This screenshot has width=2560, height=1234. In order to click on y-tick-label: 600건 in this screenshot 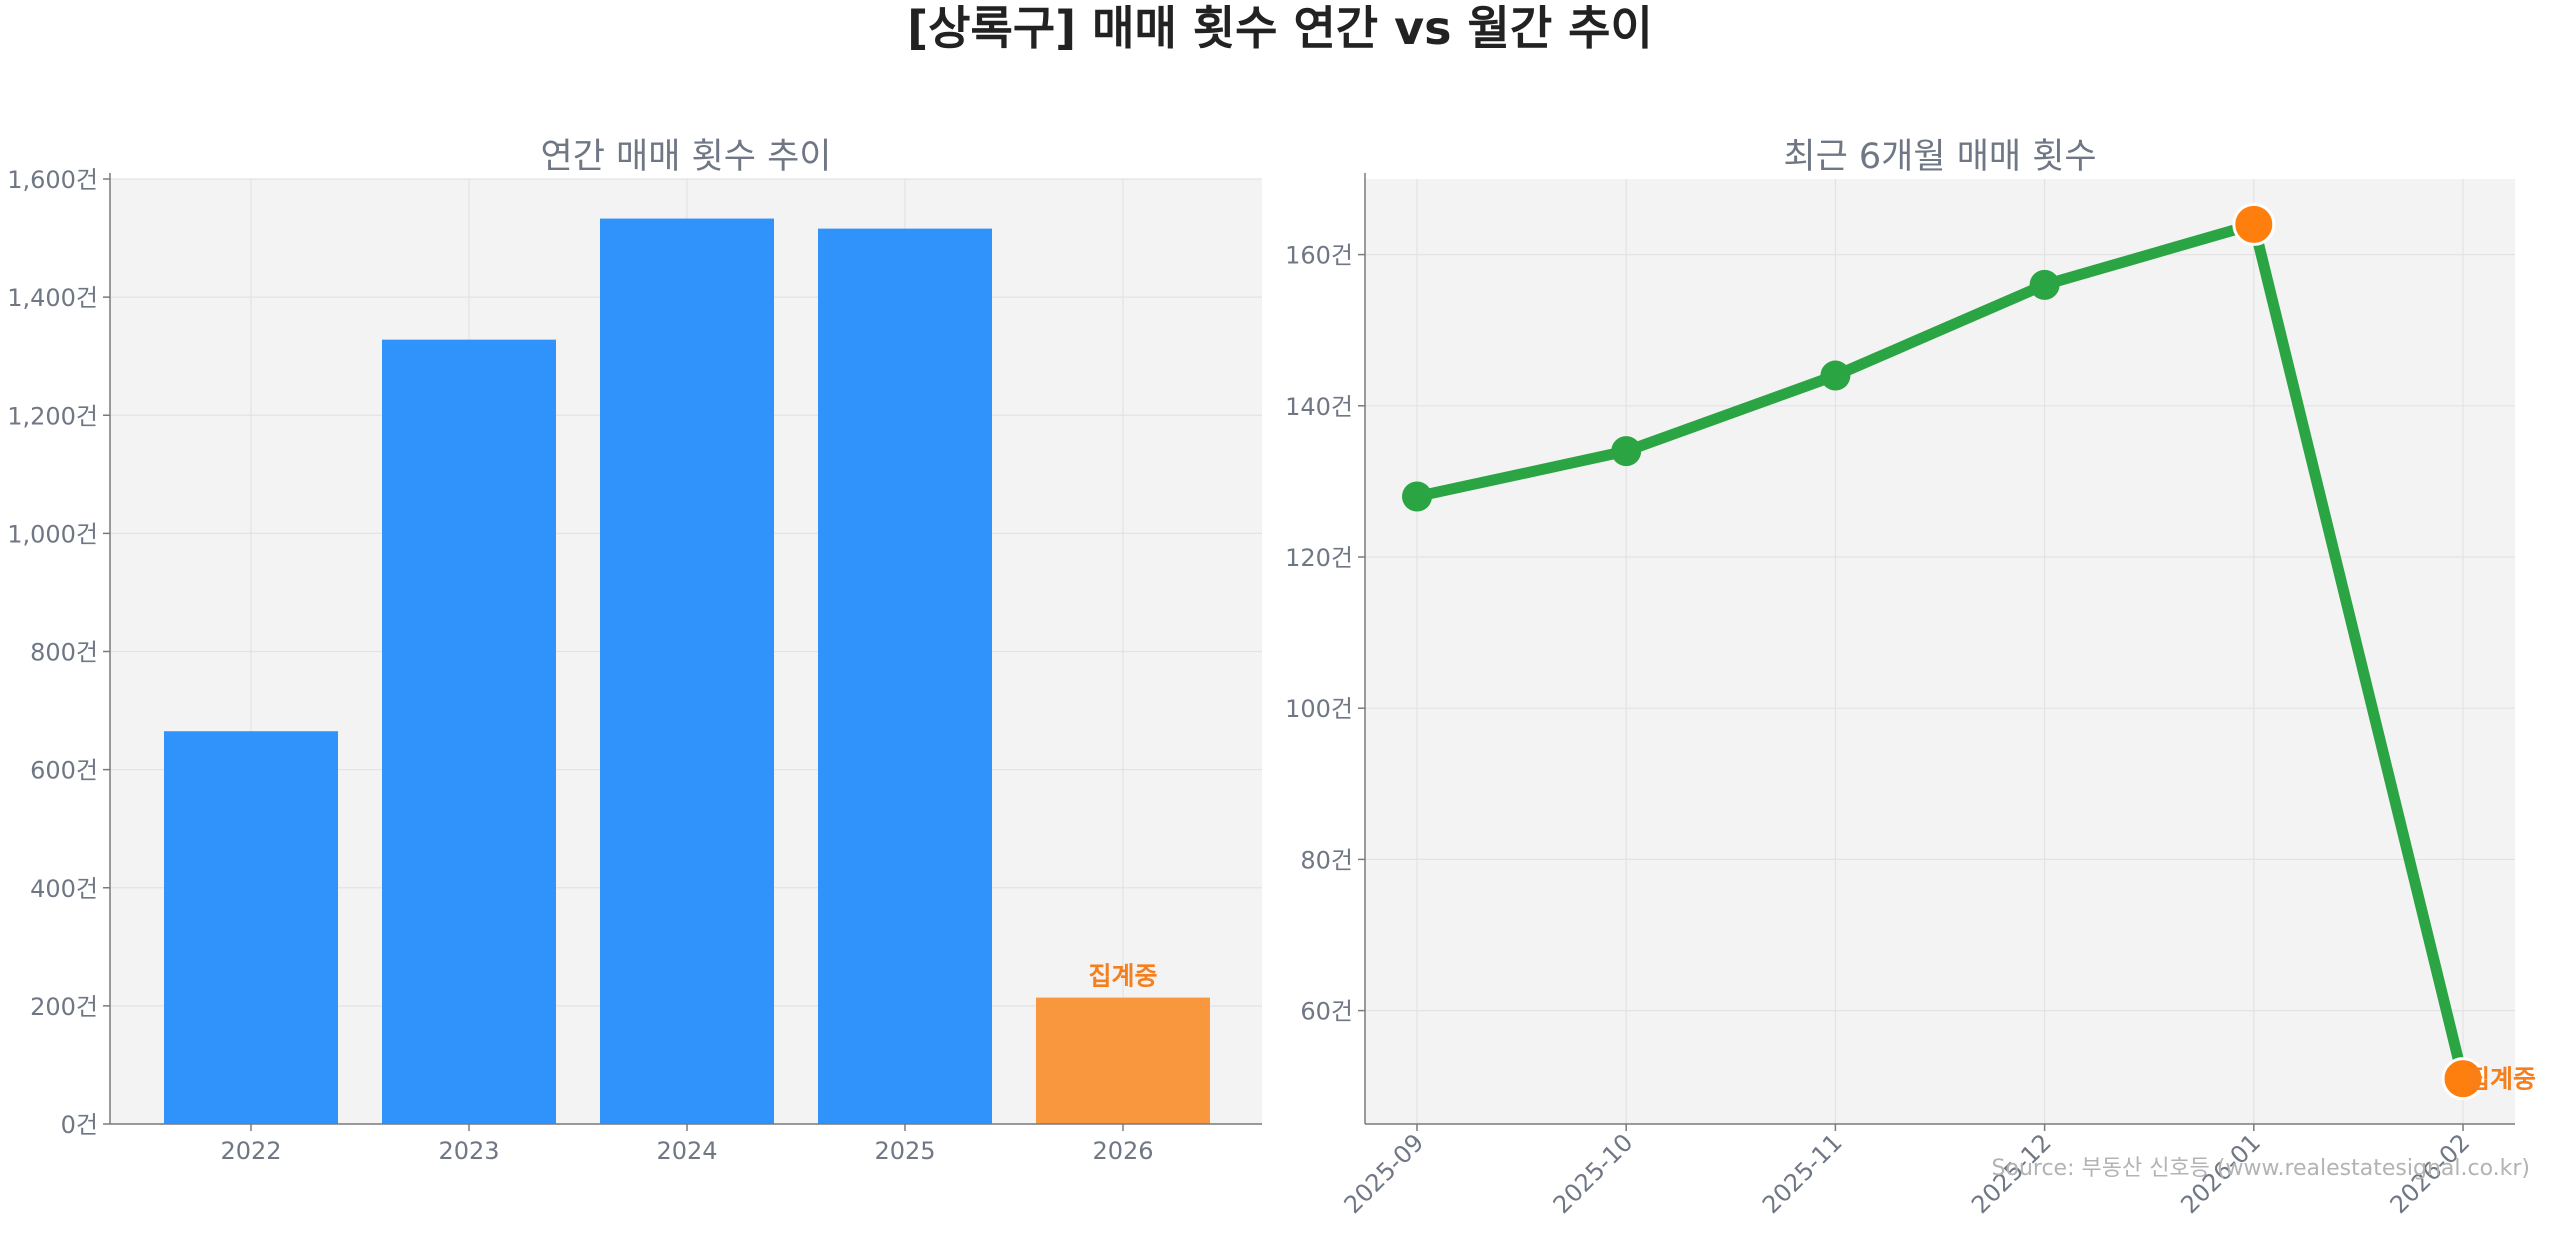, I will do `click(64, 771)`.